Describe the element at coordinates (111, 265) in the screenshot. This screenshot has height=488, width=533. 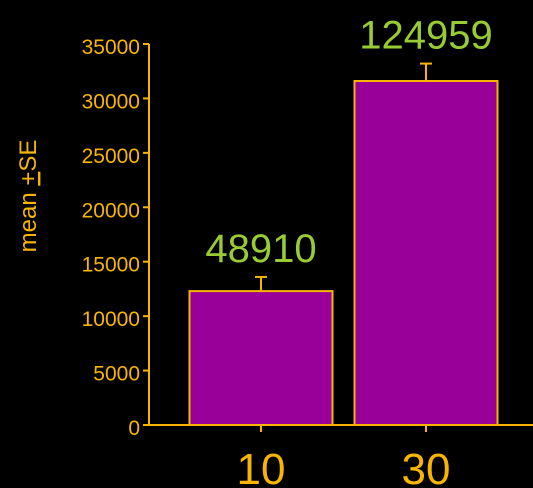
I see `y-tick-label: 15000` at that location.